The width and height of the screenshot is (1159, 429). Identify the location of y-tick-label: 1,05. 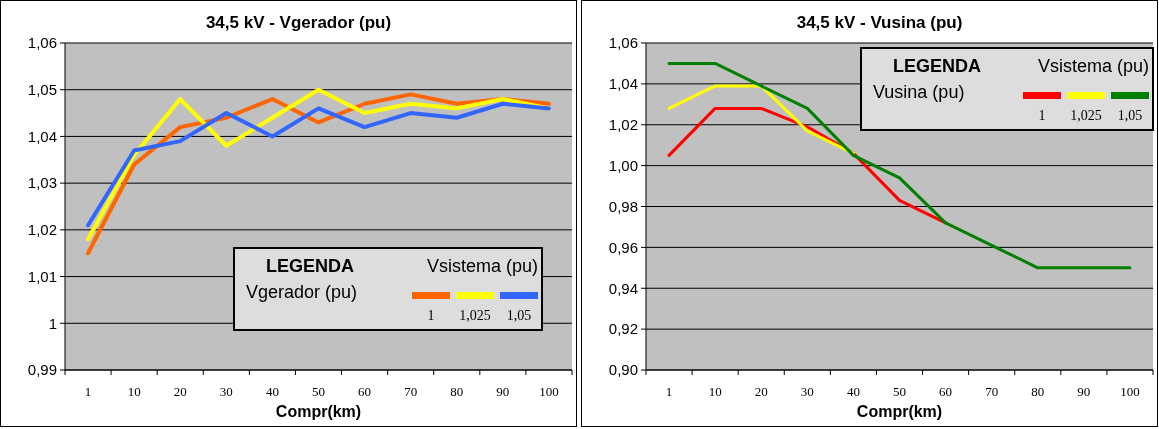
(42, 89).